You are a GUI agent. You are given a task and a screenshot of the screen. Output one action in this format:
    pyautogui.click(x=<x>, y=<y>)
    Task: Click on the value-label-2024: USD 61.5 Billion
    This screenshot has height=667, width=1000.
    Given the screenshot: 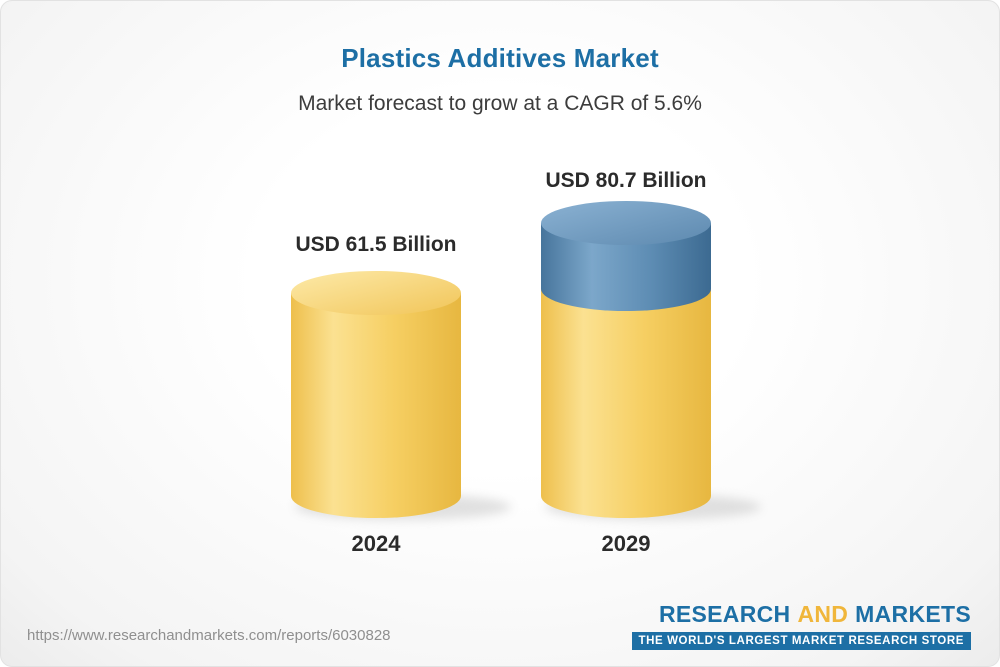 What is the action you would take?
    pyautogui.click(x=376, y=244)
    